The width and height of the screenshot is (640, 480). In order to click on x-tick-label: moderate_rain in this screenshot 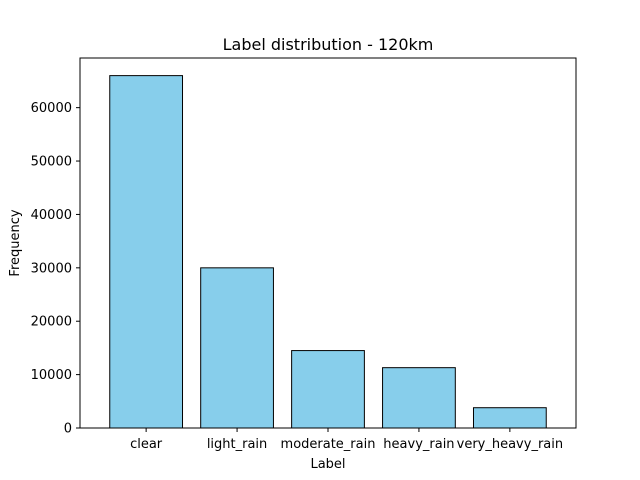, I will do `click(328, 444)`.